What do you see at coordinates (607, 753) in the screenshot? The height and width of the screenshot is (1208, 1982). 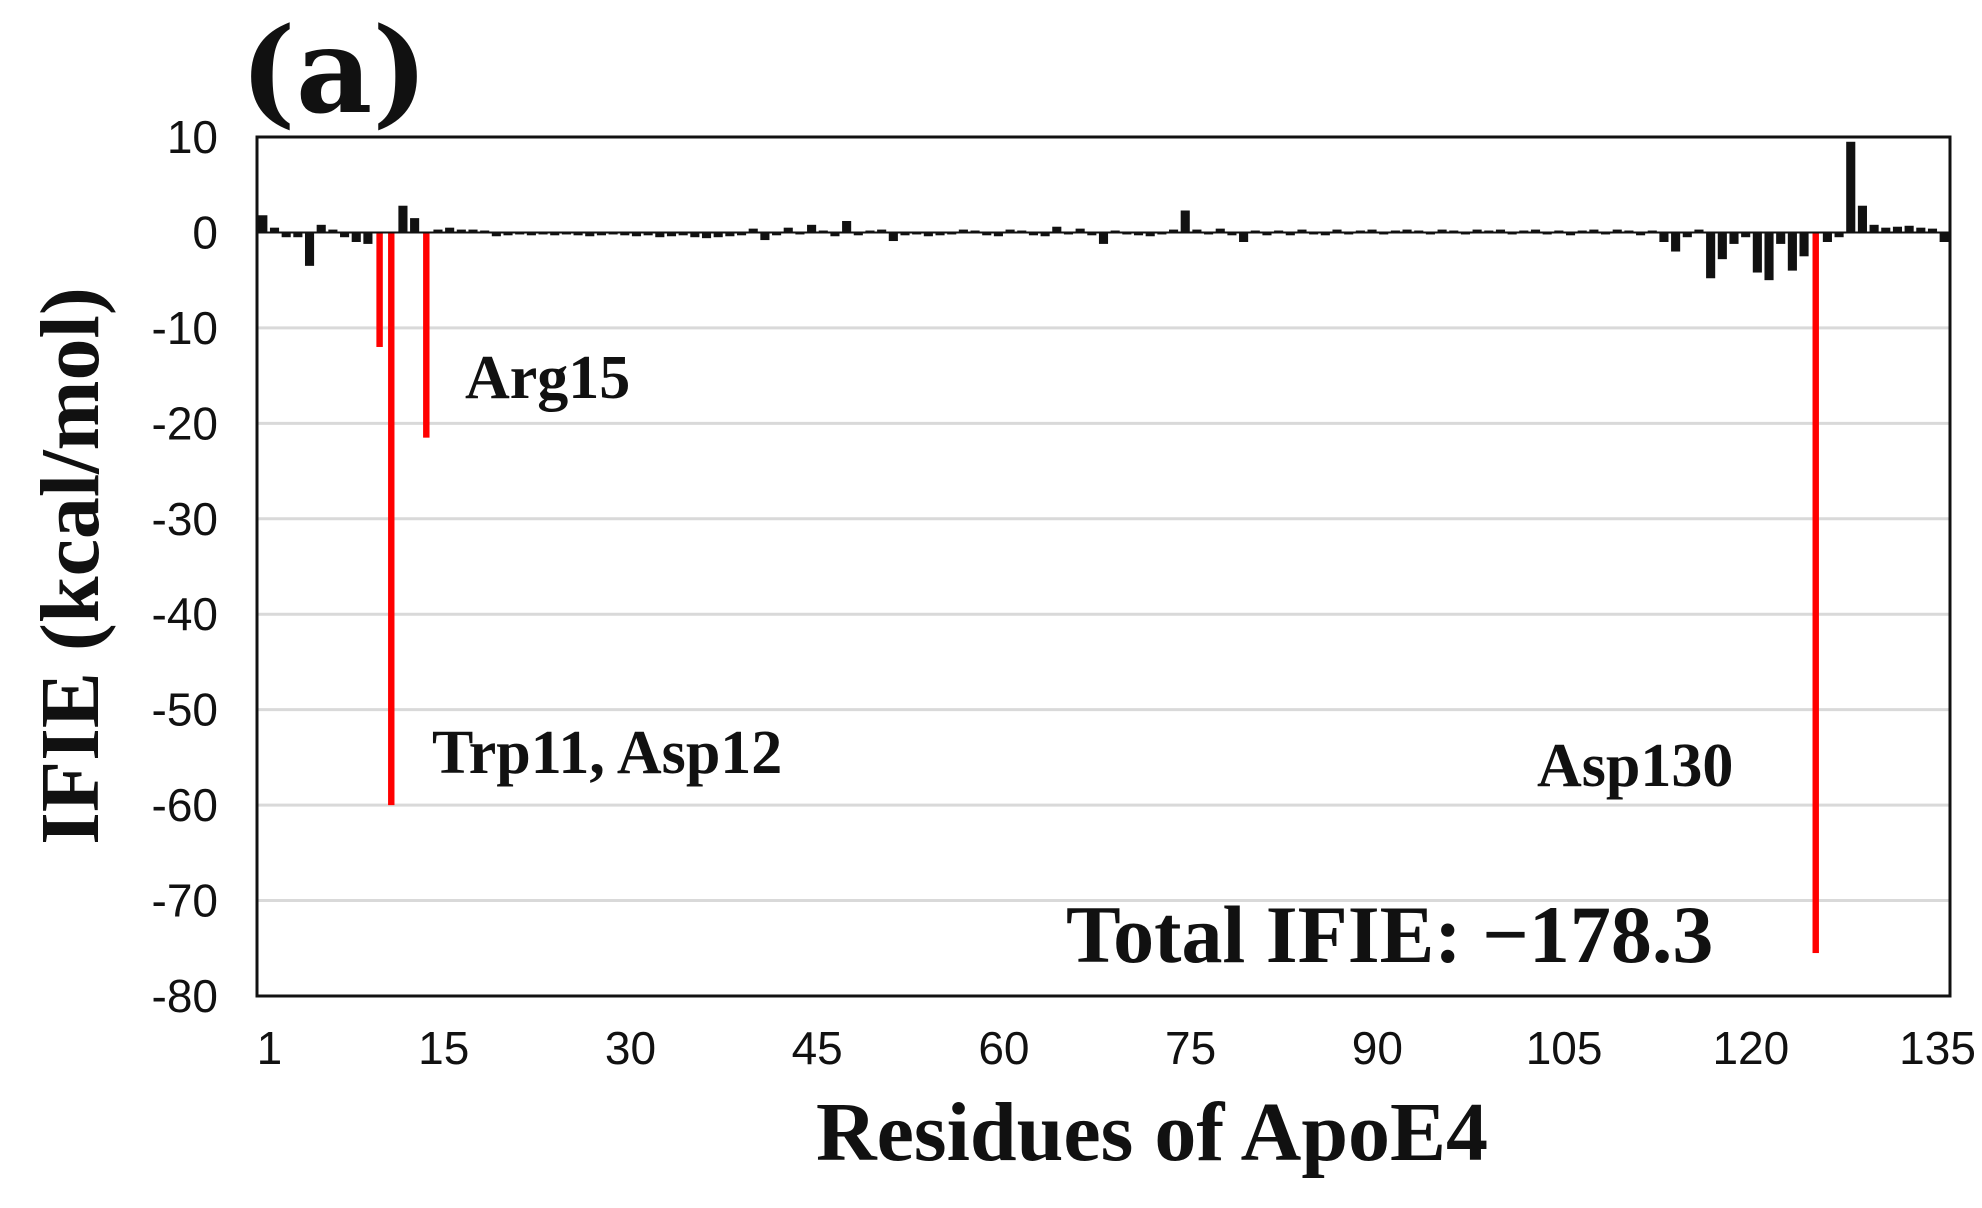 I see `annotation-trp11-asp12: Trp11, Asp12` at bounding box center [607, 753].